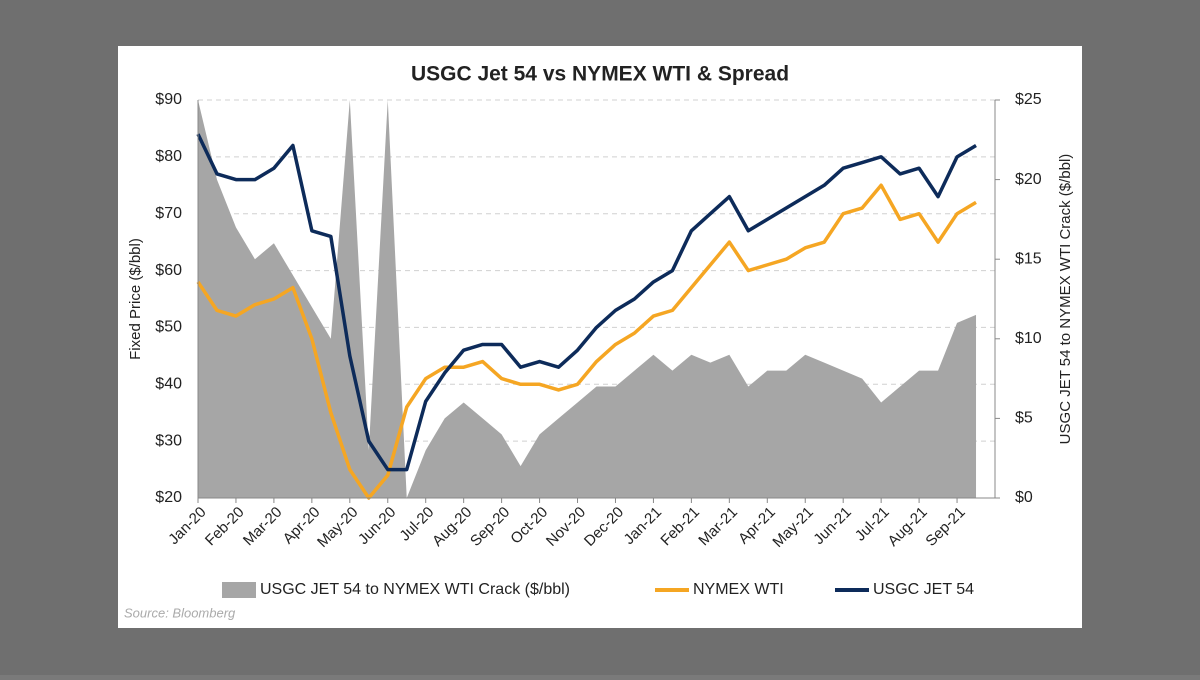  Describe the element at coordinates (168, 384) in the screenshot. I see `y-tick-label: $40` at that location.